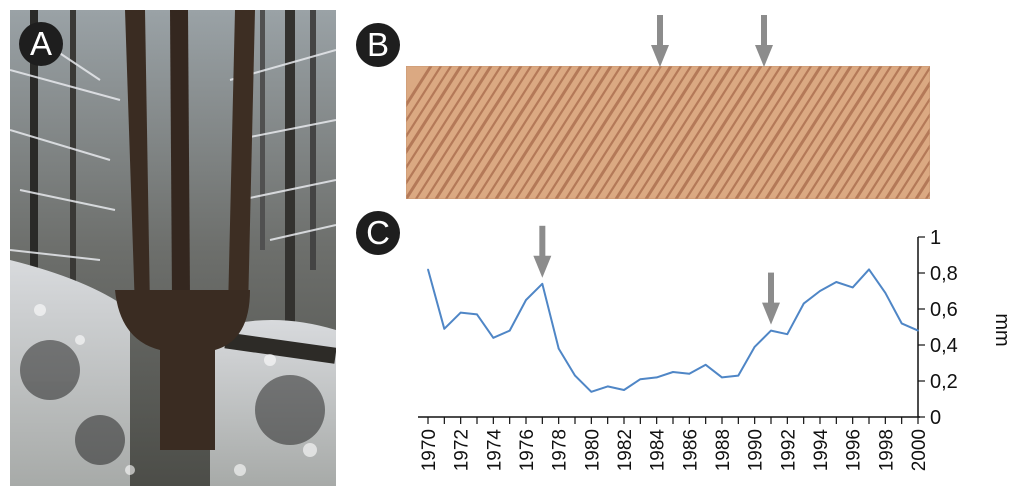 Image resolution: width=1009 pixels, height=494 pixels. I want to click on x-tick-label: 1982, so click(625, 450).